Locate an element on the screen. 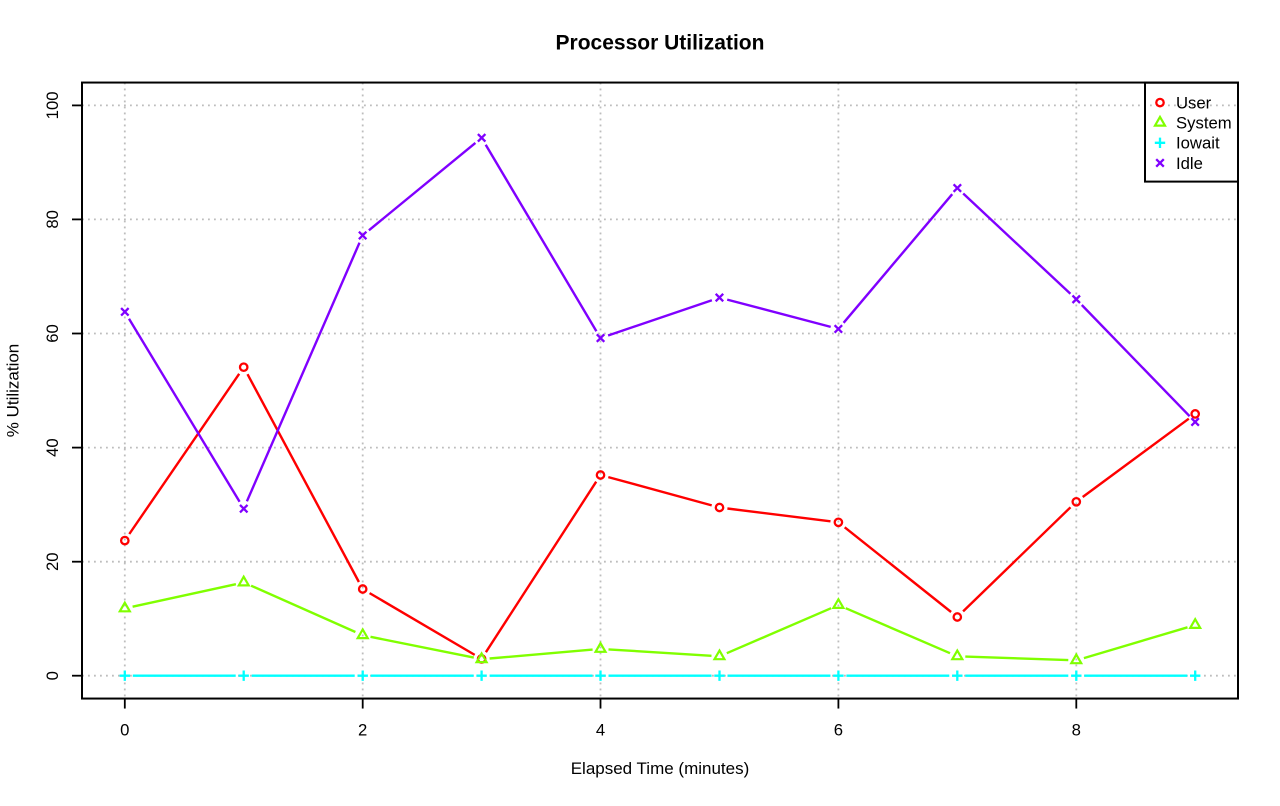  svg-text: Elapsed Time (minutes) is located at coordinates (660, 768).